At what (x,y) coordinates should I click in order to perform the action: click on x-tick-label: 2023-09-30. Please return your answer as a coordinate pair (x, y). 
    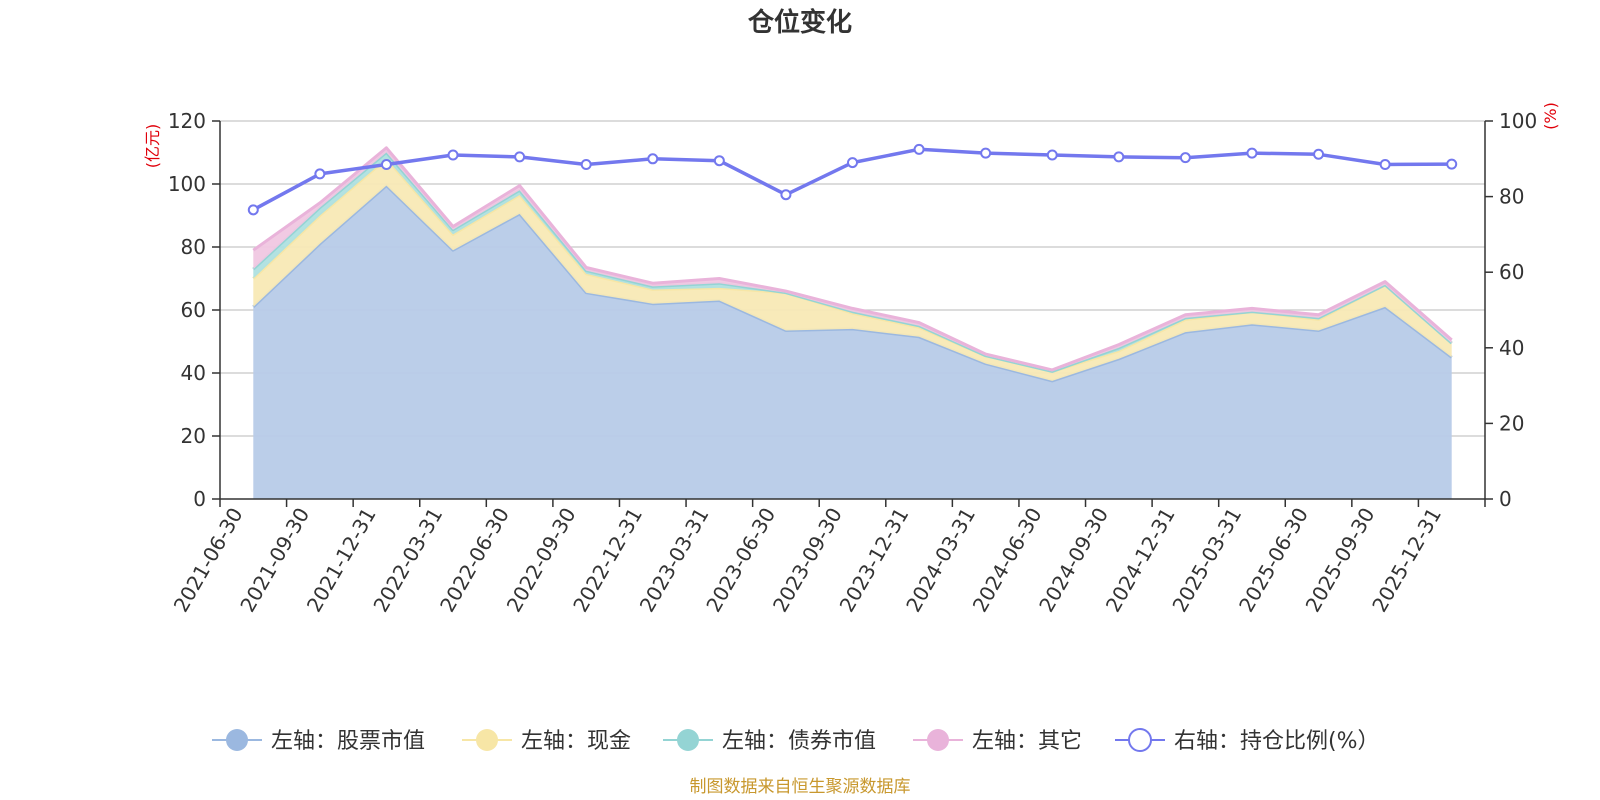
    Looking at the image, I should click on (807, 560).